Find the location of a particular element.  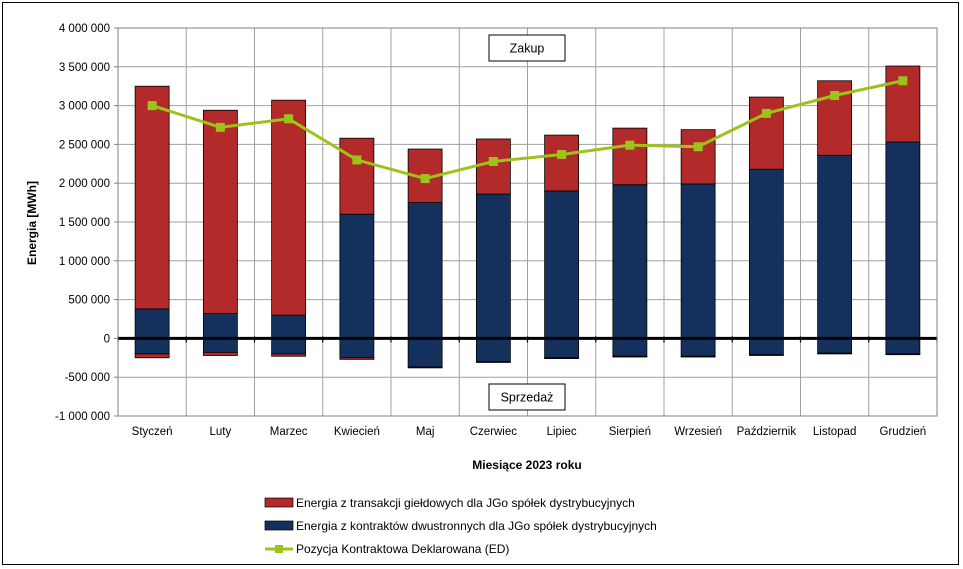

y-tick-label: 1 000 000 is located at coordinates (84, 262).